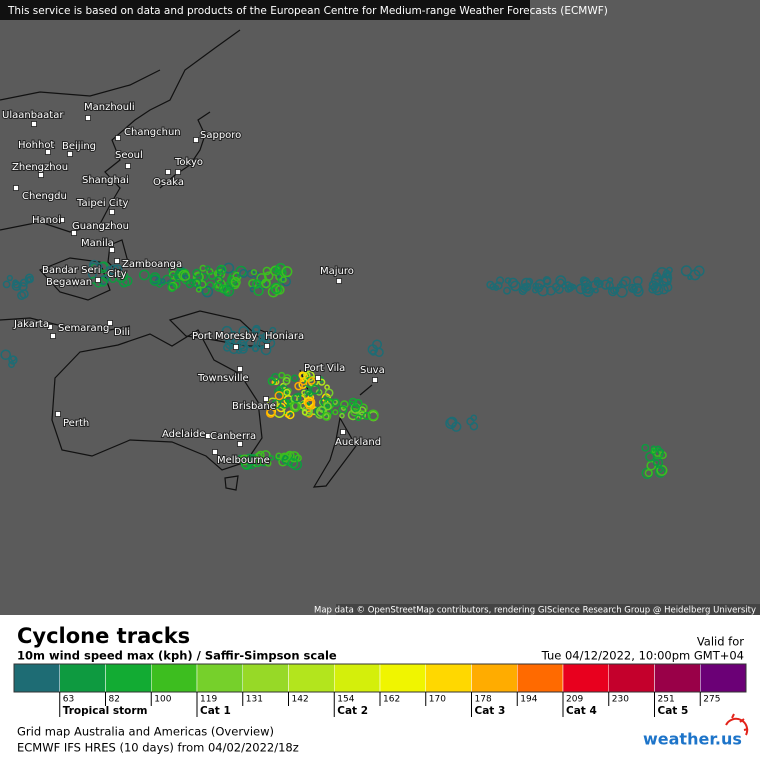  What do you see at coordinates (574, 700) in the screenshot?
I see `scale-tick-label: 209` at bounding box center [574, 700].